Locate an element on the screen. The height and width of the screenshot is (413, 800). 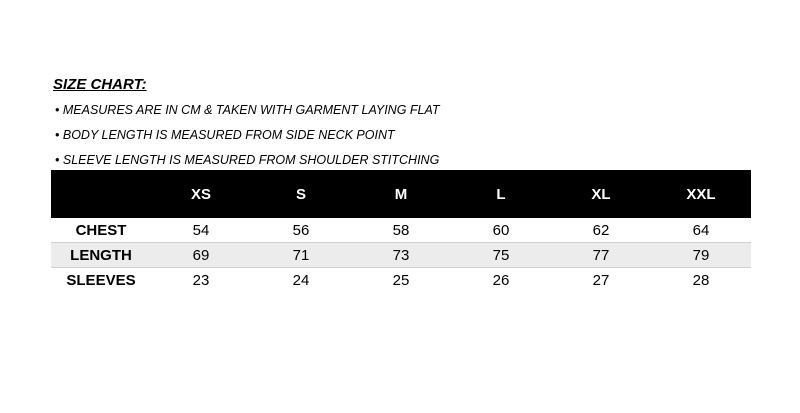
table-row: SLEEVES 23 24 25 26 27 28 is located at coordinates (401, 280).